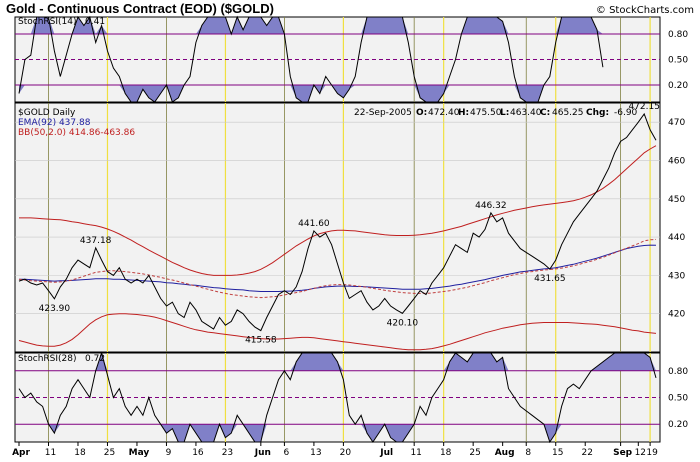 Image resolution: width=700 pixels, height=462 pixels. Describe the element at coordinates (262, 453) in the screenshot. I see `x-tick-label: Jun` at that location.